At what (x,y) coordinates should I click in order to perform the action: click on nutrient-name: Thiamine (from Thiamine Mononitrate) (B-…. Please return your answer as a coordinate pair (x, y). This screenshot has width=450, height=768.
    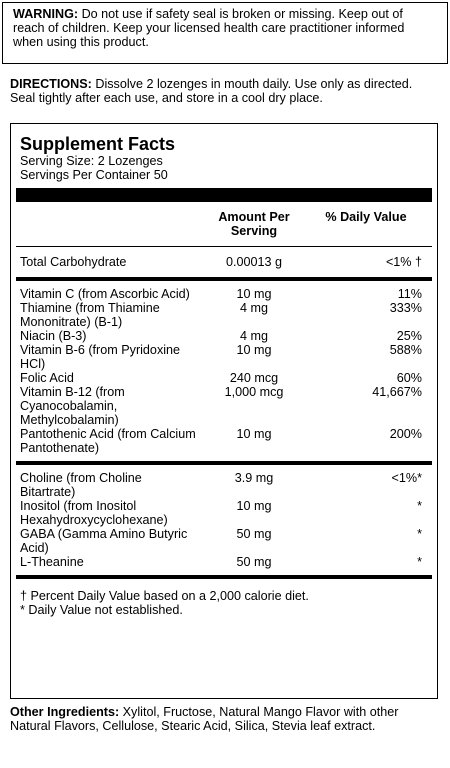
    Looking at the image, I should click on (90, 315).